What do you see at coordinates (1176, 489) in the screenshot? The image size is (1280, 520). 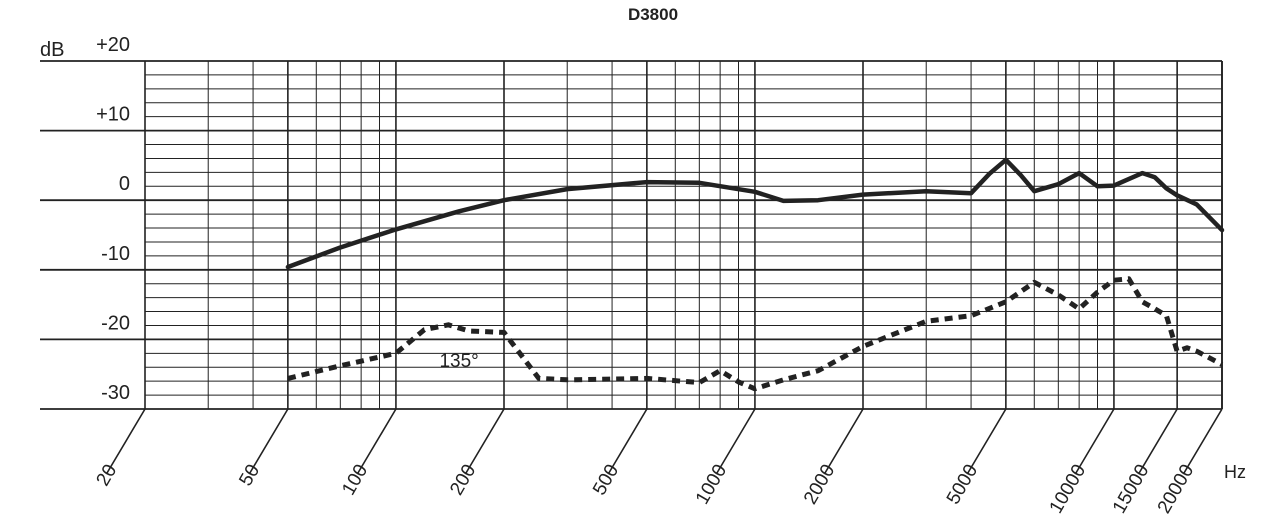 I see `x-tick-label: 20000` at bounding box center [1176, 489].